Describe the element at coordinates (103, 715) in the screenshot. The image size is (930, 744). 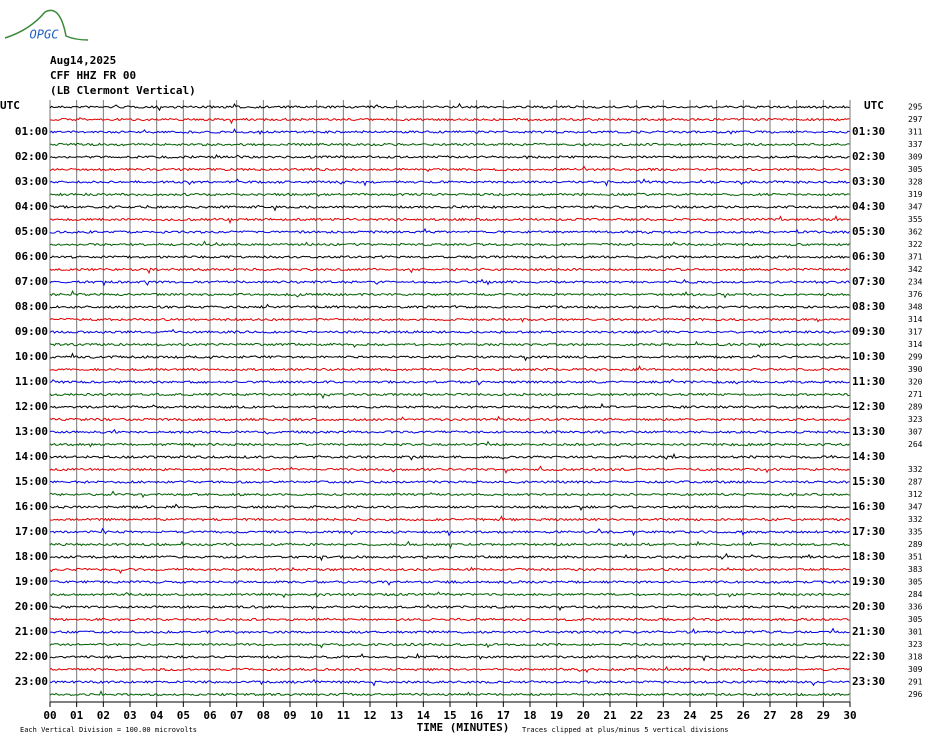
I see `x-tick-label: 02` at that location.